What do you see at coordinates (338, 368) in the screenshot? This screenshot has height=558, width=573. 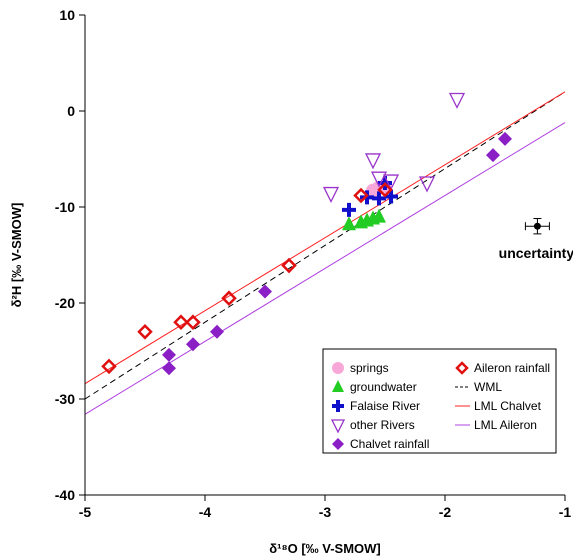 I see `legend-marker-springs` at bounding box center [338, 368].